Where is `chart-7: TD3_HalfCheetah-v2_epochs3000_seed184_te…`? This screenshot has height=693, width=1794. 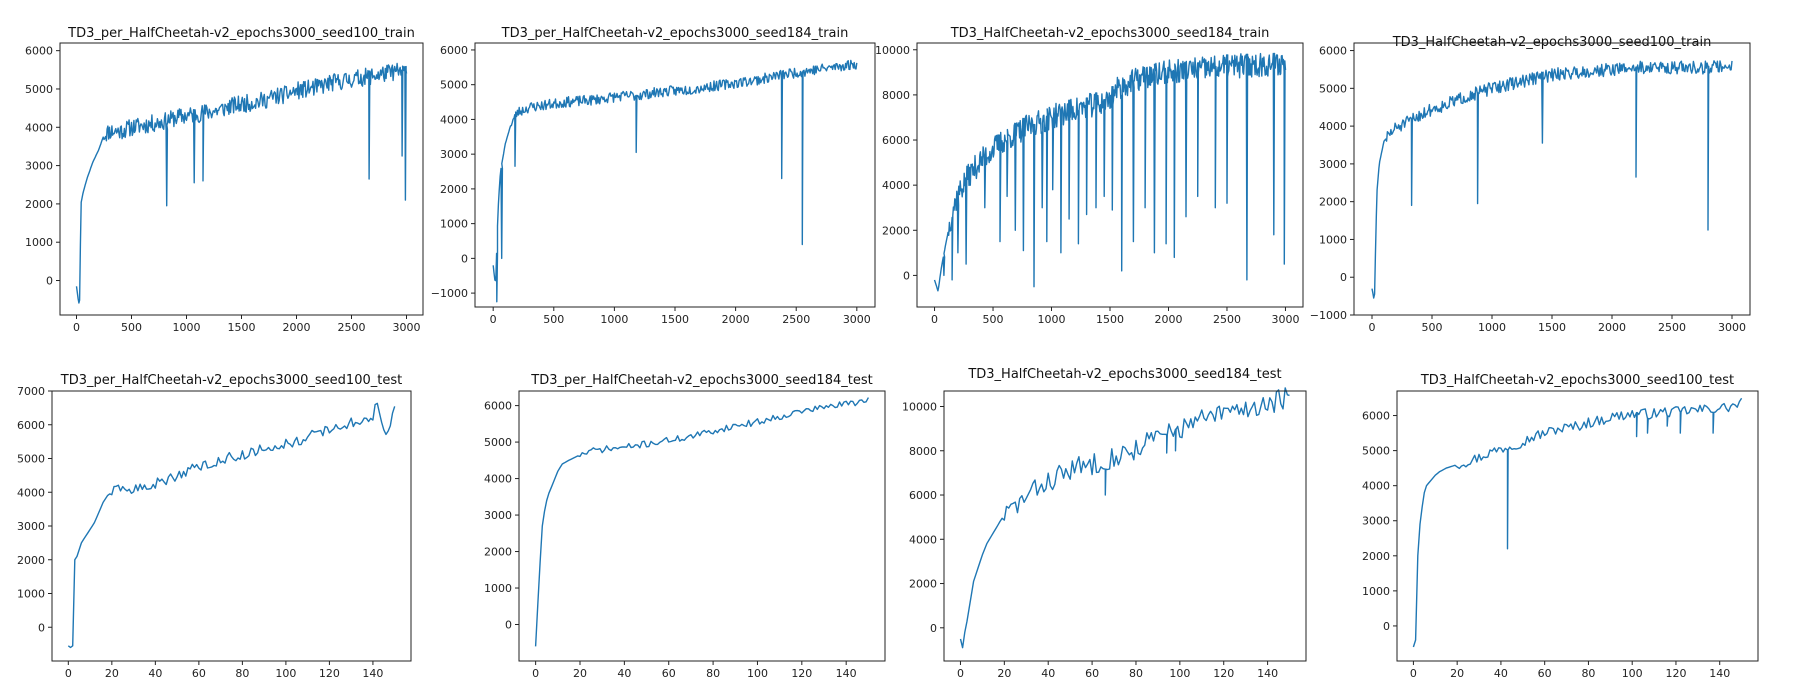 chart-7: TD3_HalfCheetah-v2_epochs3000_seed184_te… is located at coordinates (1104, 523).